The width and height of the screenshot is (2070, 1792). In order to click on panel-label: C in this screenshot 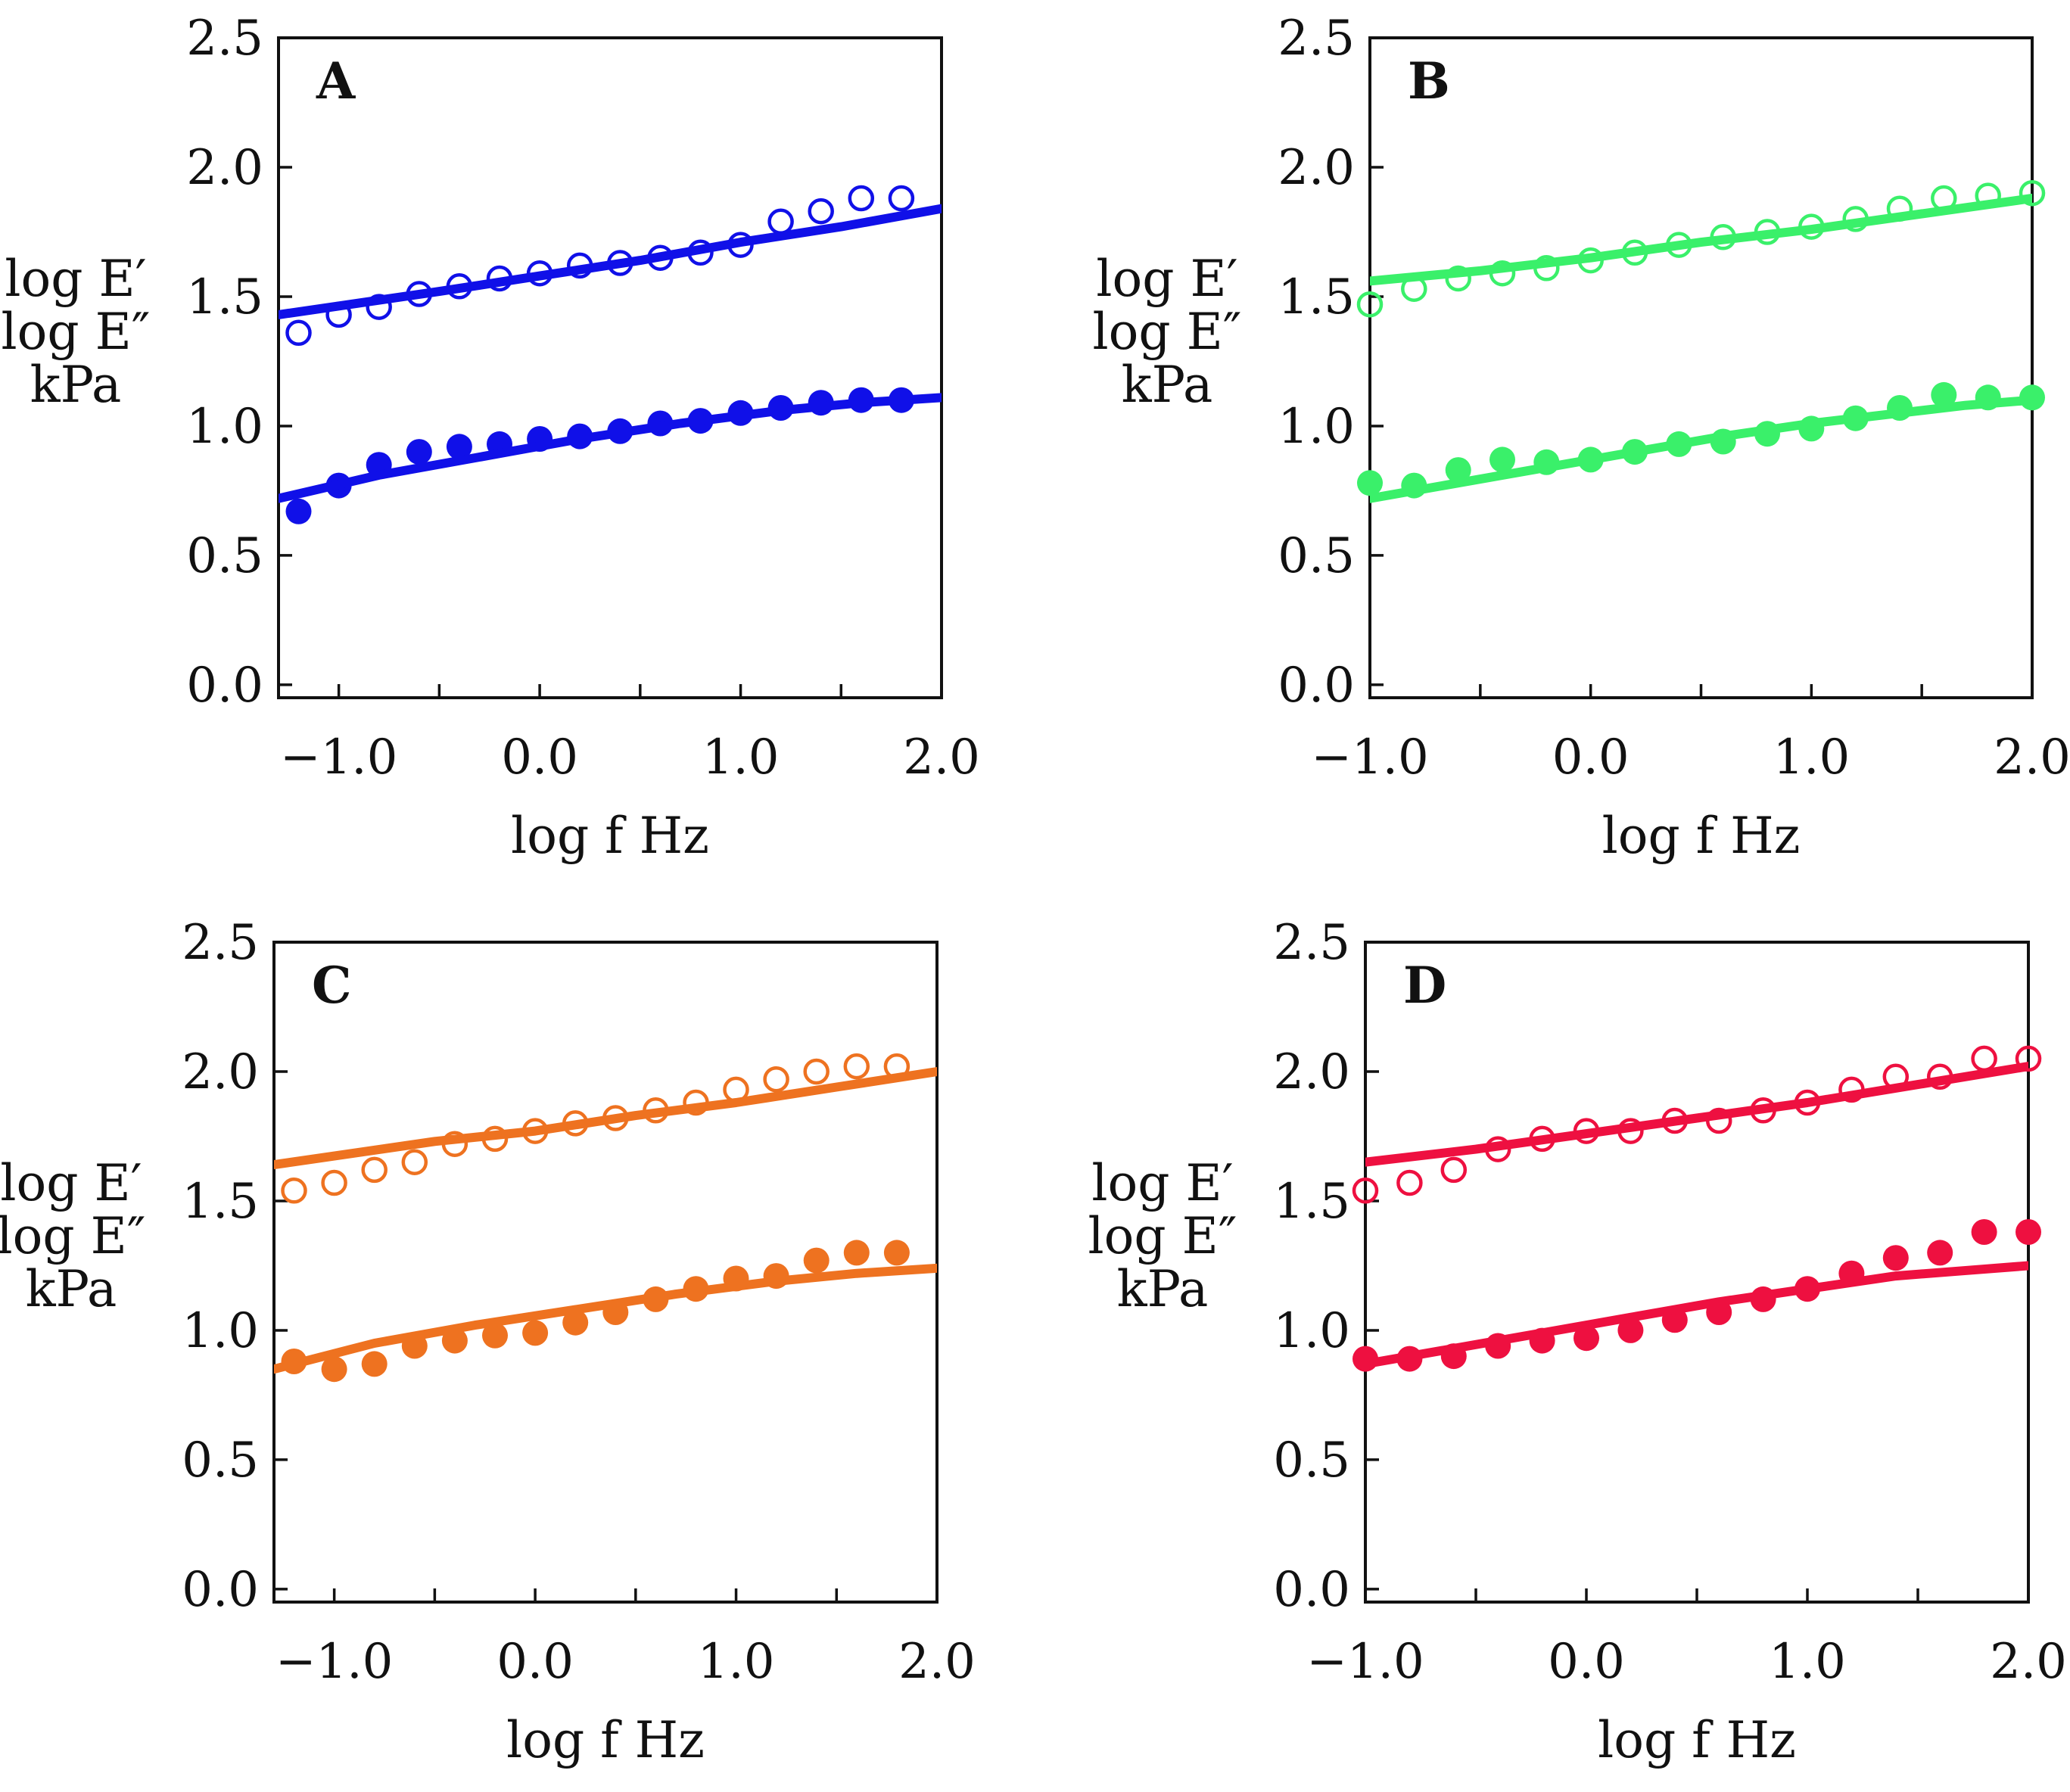, I will do `click(332, 985)`.